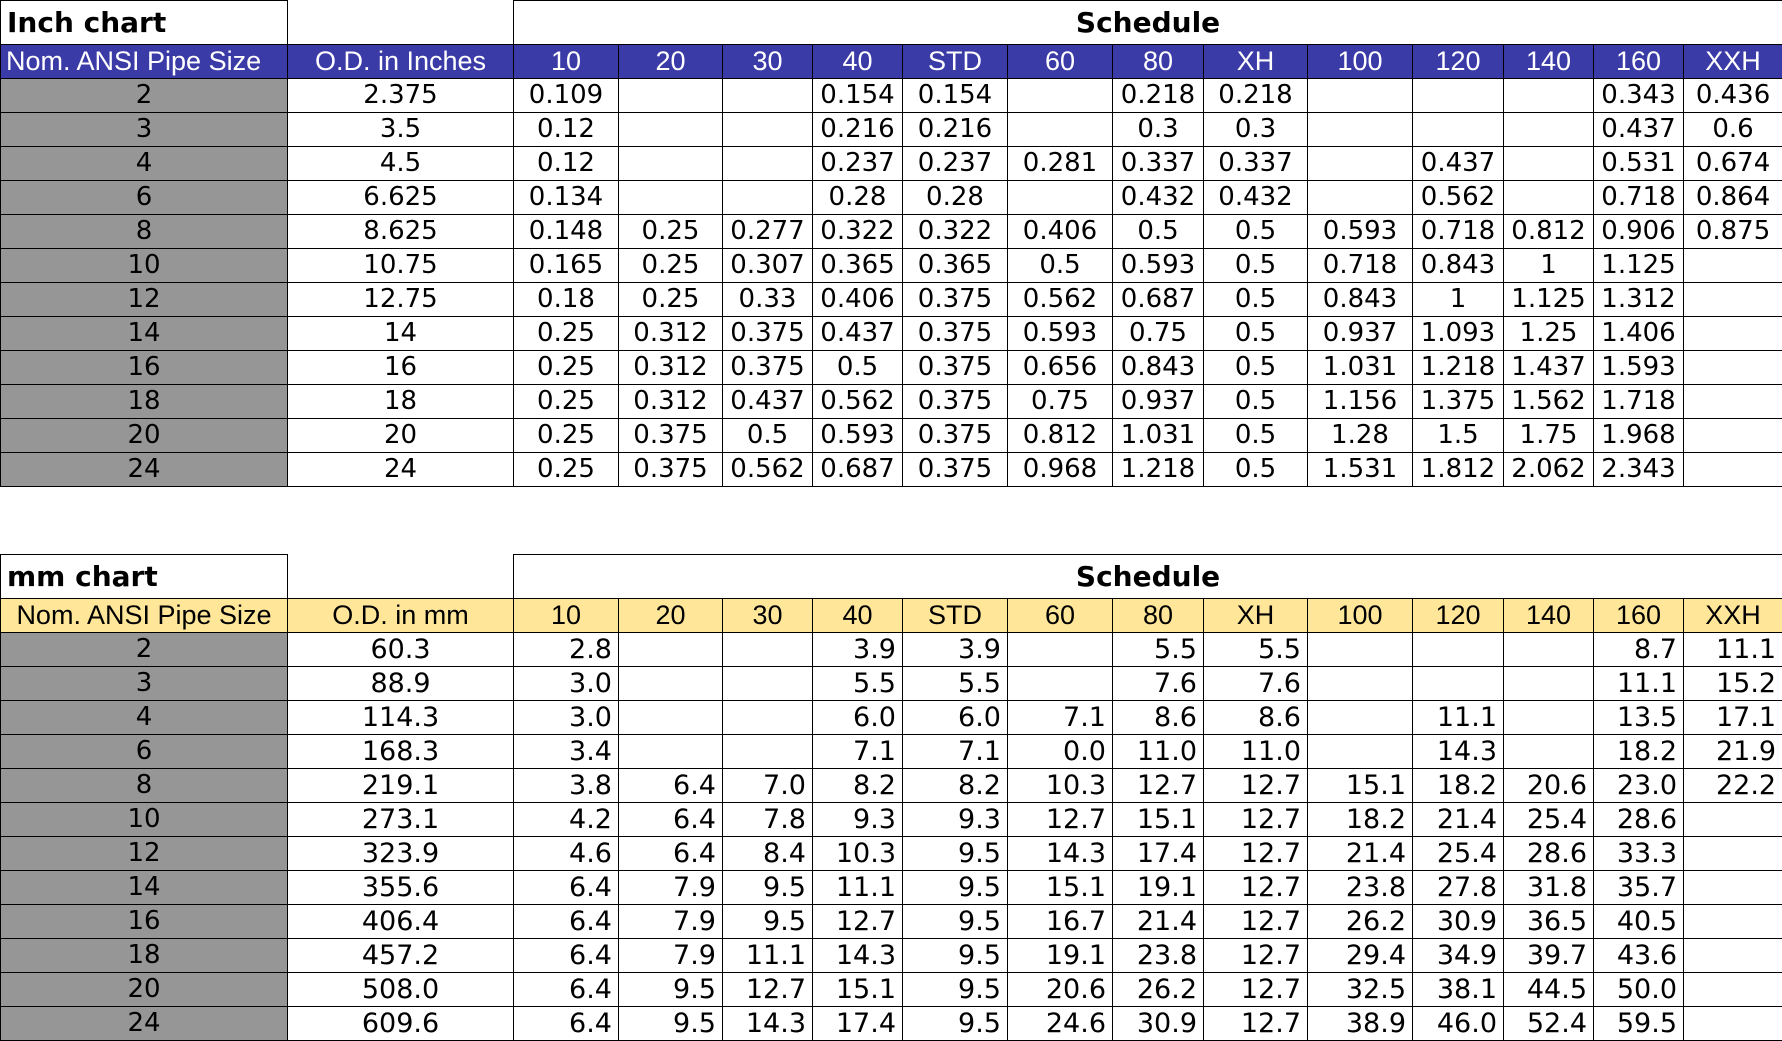 Image resolution: width=1782 pixels, height=1041 pixels. What do you see at coordinates (1256, 198) in the screenshot?
I see `wall-thickness-cell: 0.432` at bounding box center [1256, 198].